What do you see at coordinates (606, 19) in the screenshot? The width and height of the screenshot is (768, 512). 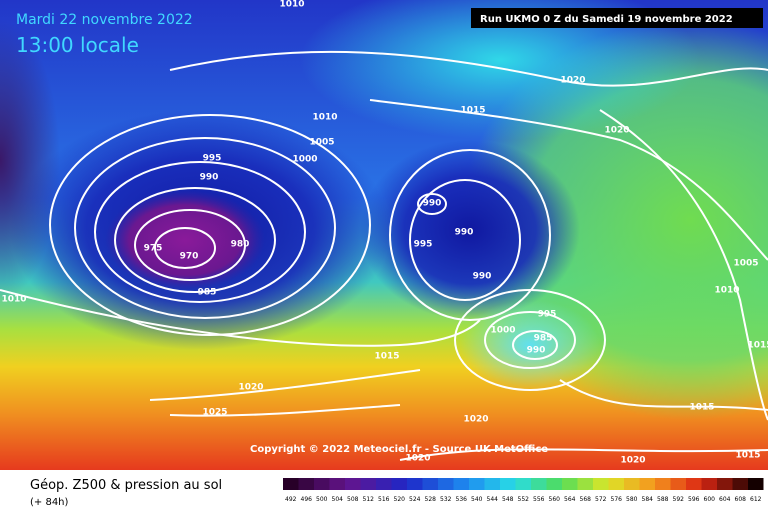 I see `run-label: Run UKMO 0 Z du Samedi 19 novembre 2022` at bounding box center [606, 19].